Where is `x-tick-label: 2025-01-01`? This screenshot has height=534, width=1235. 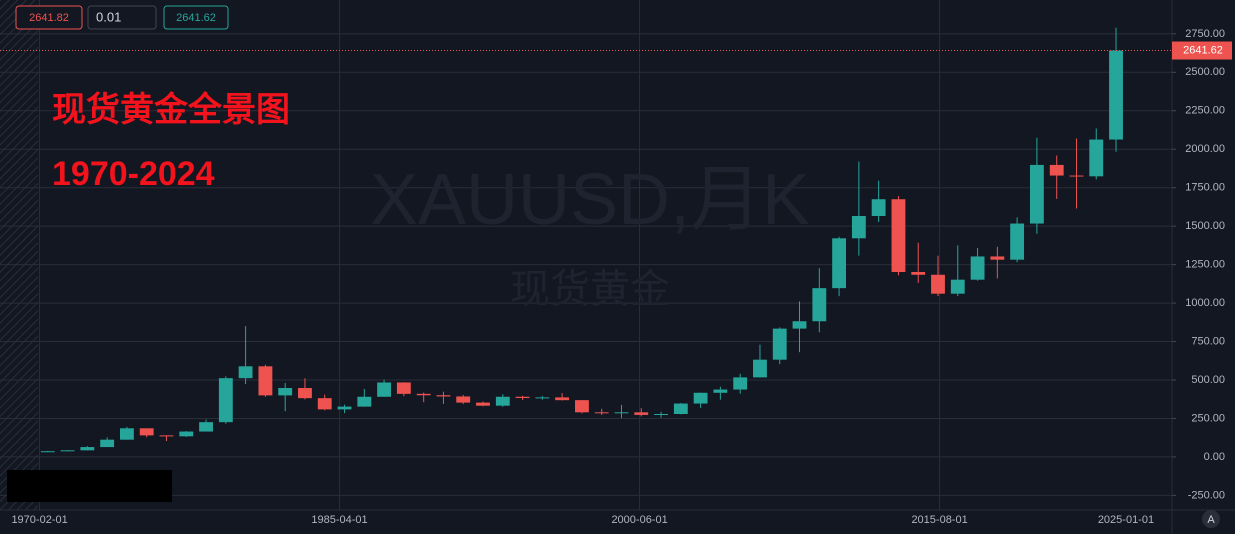 x-tick-label: 2025-01-01 is located at coordinates (1126, 520).